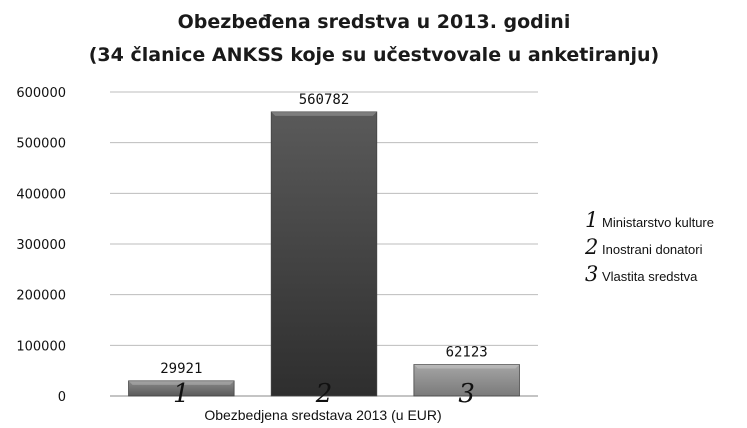  What do you see at coordinates (591, 274) in the screenshot?
I see `legend-number: 3` at bounding box center [591, 274].